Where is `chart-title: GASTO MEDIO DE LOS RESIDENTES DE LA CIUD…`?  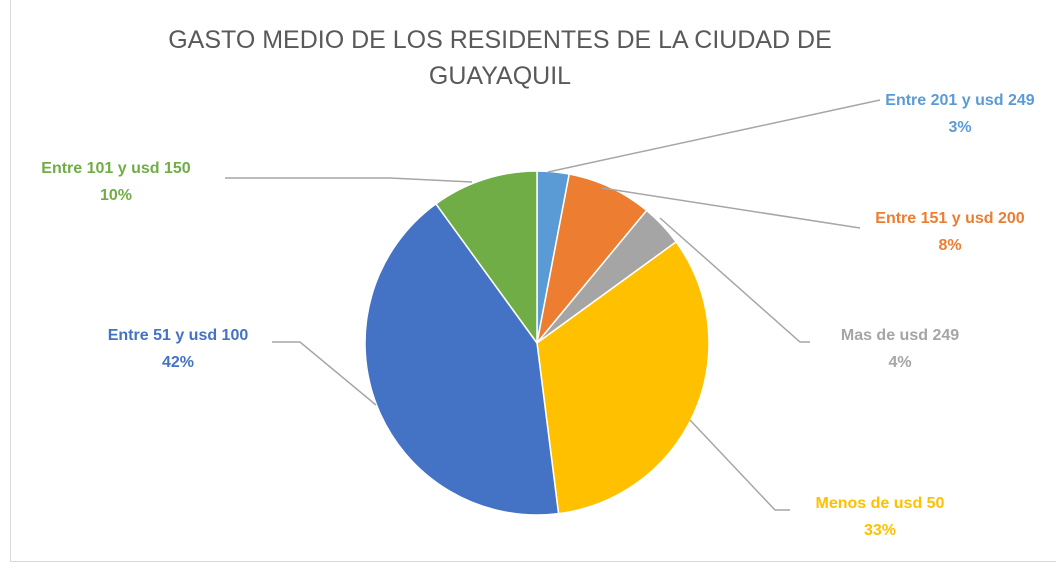
chart-title: GASTO MEDIO DE LOS RESIDENTES DE LA CIUD… is located at coordinates (500, 58).